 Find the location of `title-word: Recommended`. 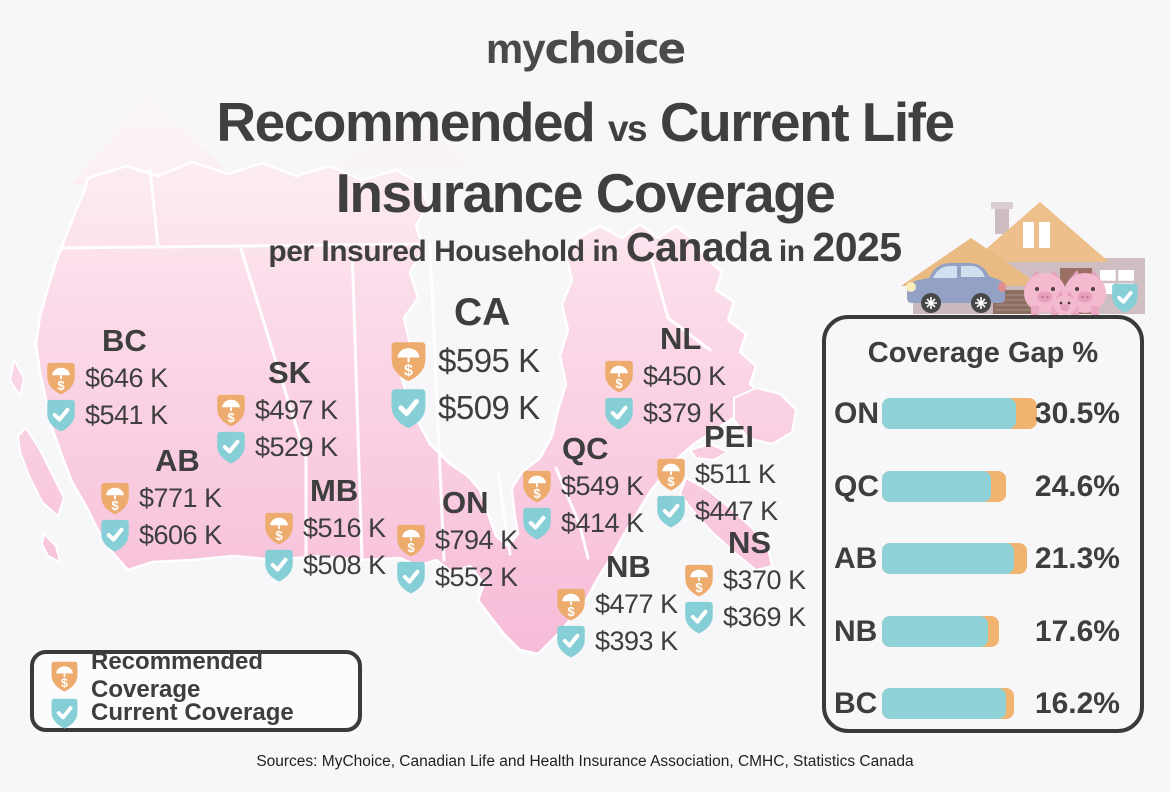

title-word: Recommended is located at coordinates (405, 122).